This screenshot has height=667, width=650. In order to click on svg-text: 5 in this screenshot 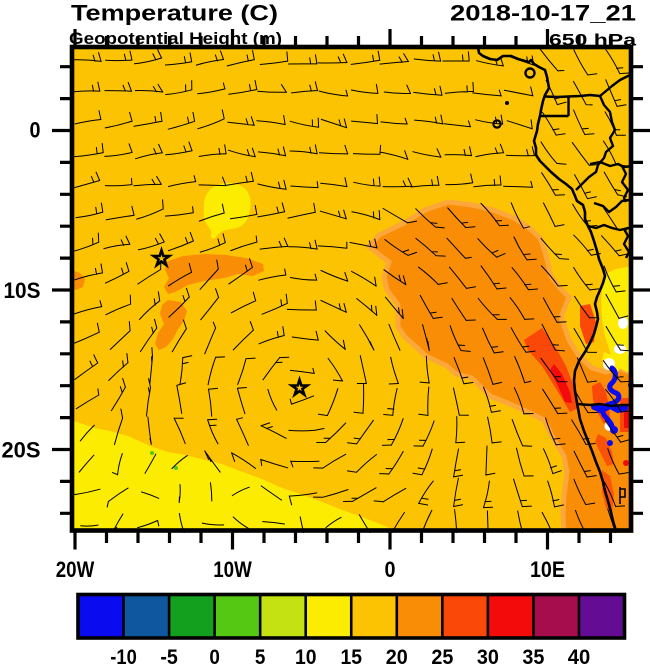, I will do `click(260, 656)`.